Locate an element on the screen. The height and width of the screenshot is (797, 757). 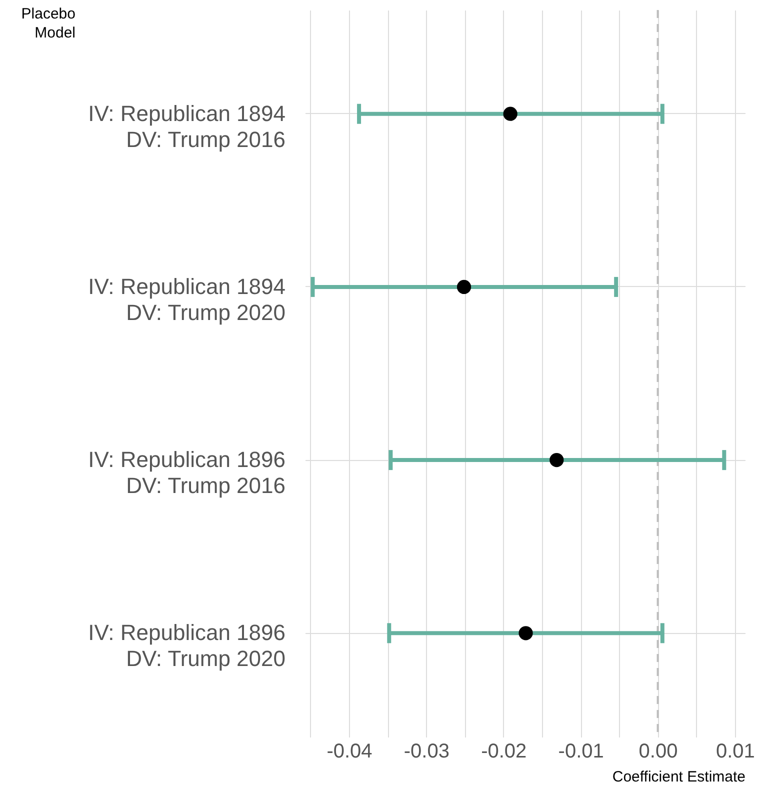
x-tick-label: 0.01 is located at coordinates (735, 751).